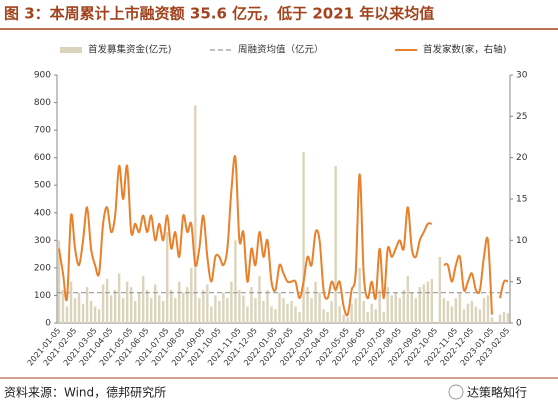 This screenshot has width=558, height=419. What do you see at coordinates (129, 50) in the screenshot?
I see `legend-label: 首发募集资金(亿元)` at bounding box center [129, 50].